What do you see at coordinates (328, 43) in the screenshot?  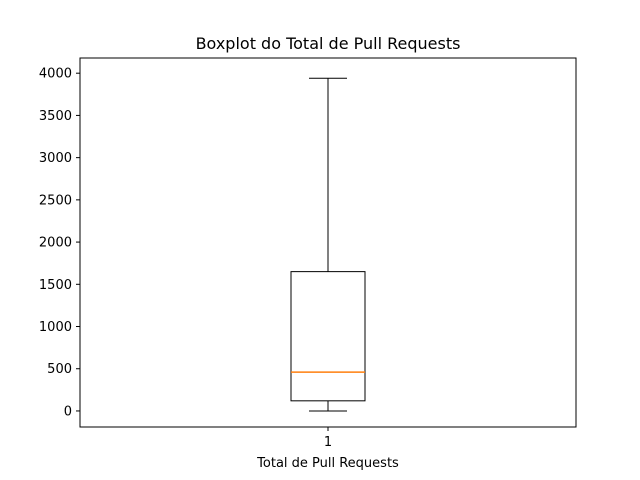 I see `chart-title: Boxplot do Total de Pull Requests` at bounding box center [328, 43].